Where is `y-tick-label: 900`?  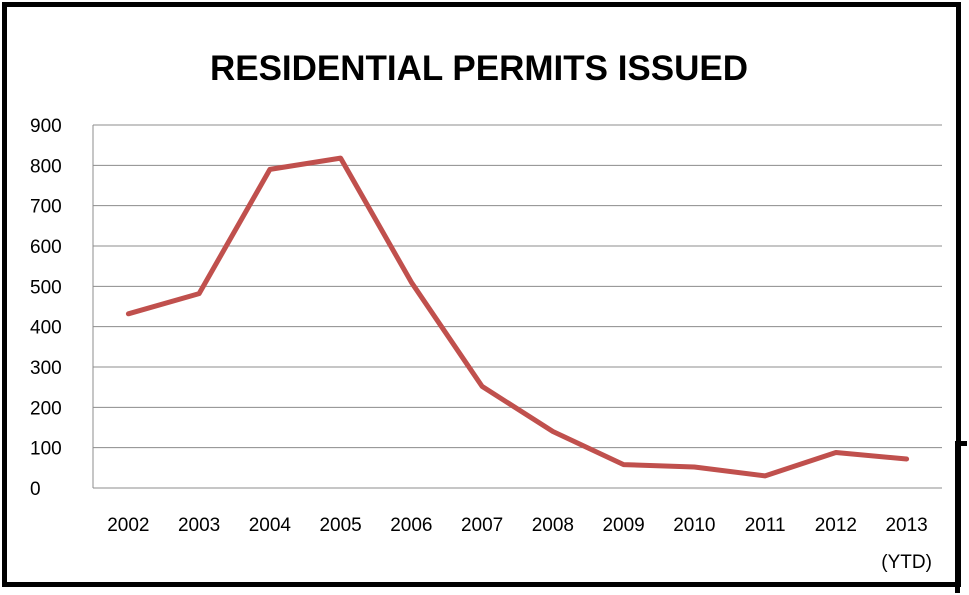
y-tick-label: 900 is located at coordinates (46, 126).